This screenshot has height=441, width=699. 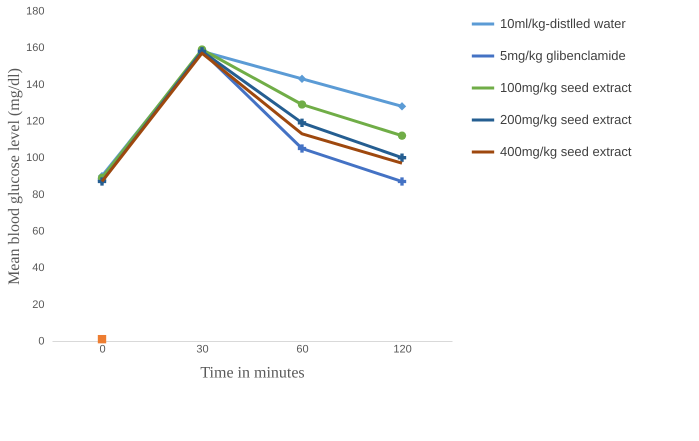 I want to click on y-tick-label: 80, so click(x=38, y=194).